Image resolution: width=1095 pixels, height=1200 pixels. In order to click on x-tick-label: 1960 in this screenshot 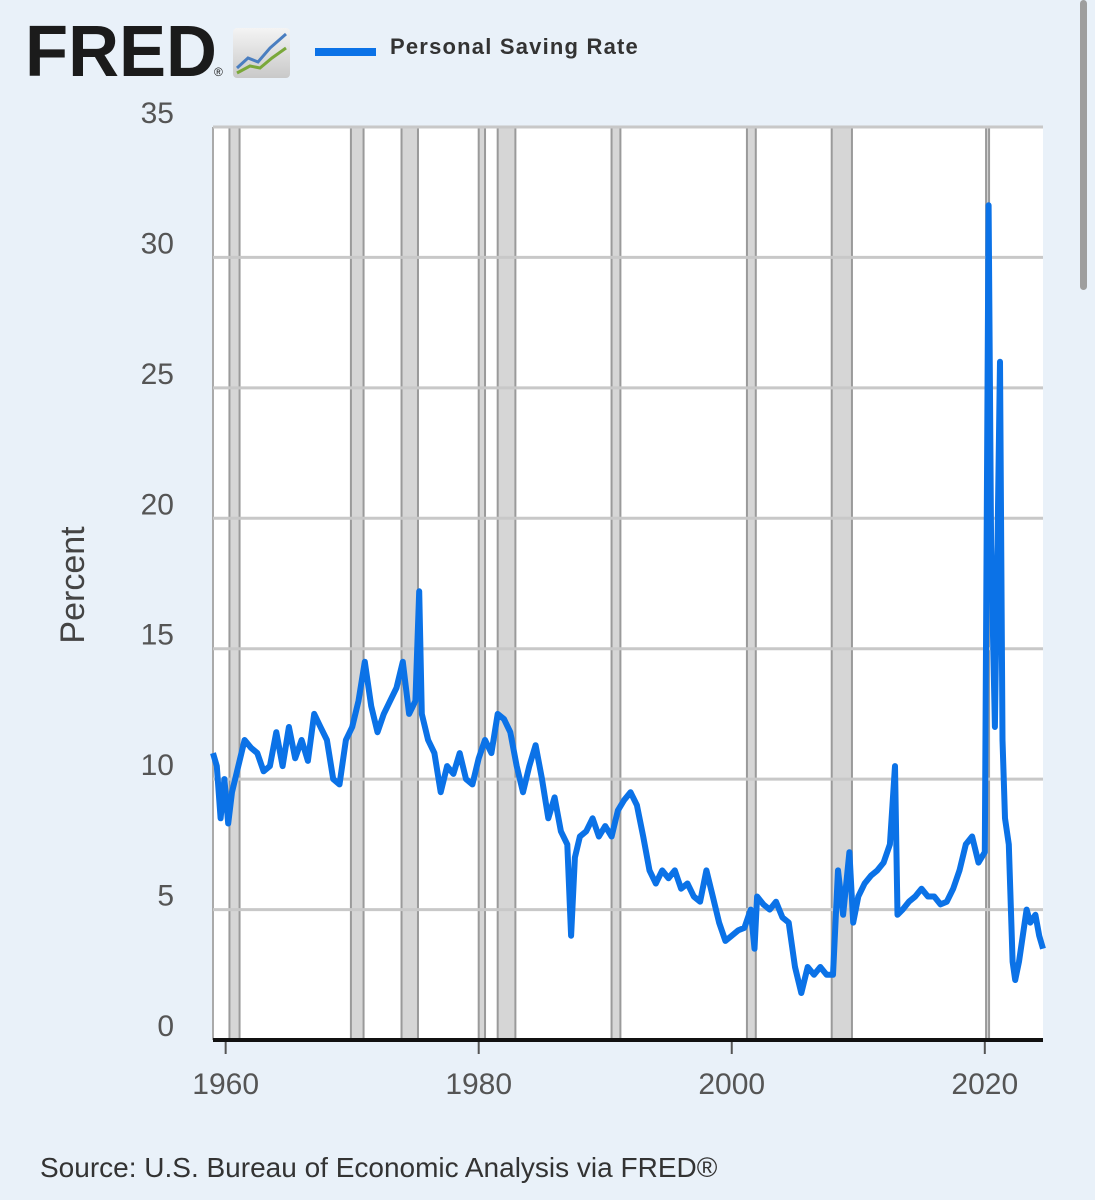, I will do `click(225, 1084)`.